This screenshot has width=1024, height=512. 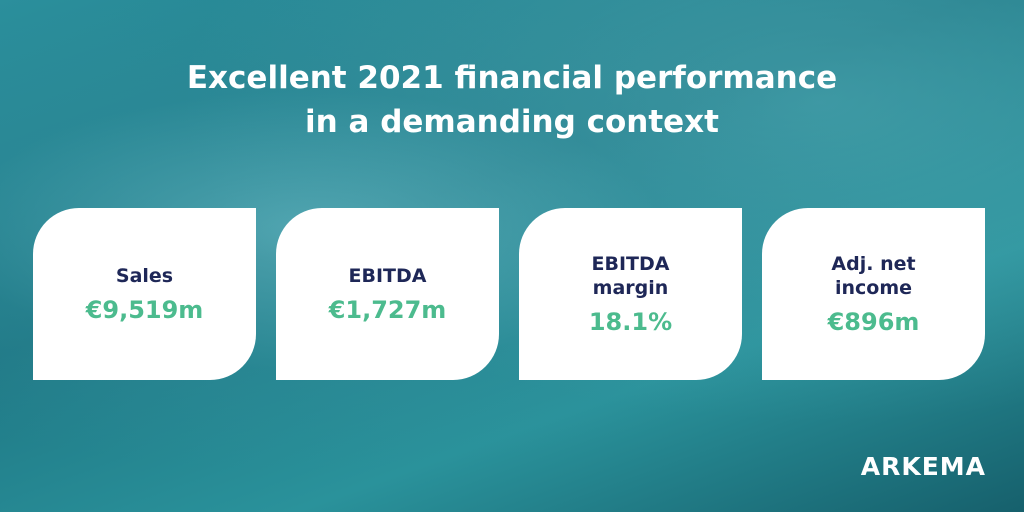 I want to click on kpi-label: Adj. net income, so click(x=873, y=276).